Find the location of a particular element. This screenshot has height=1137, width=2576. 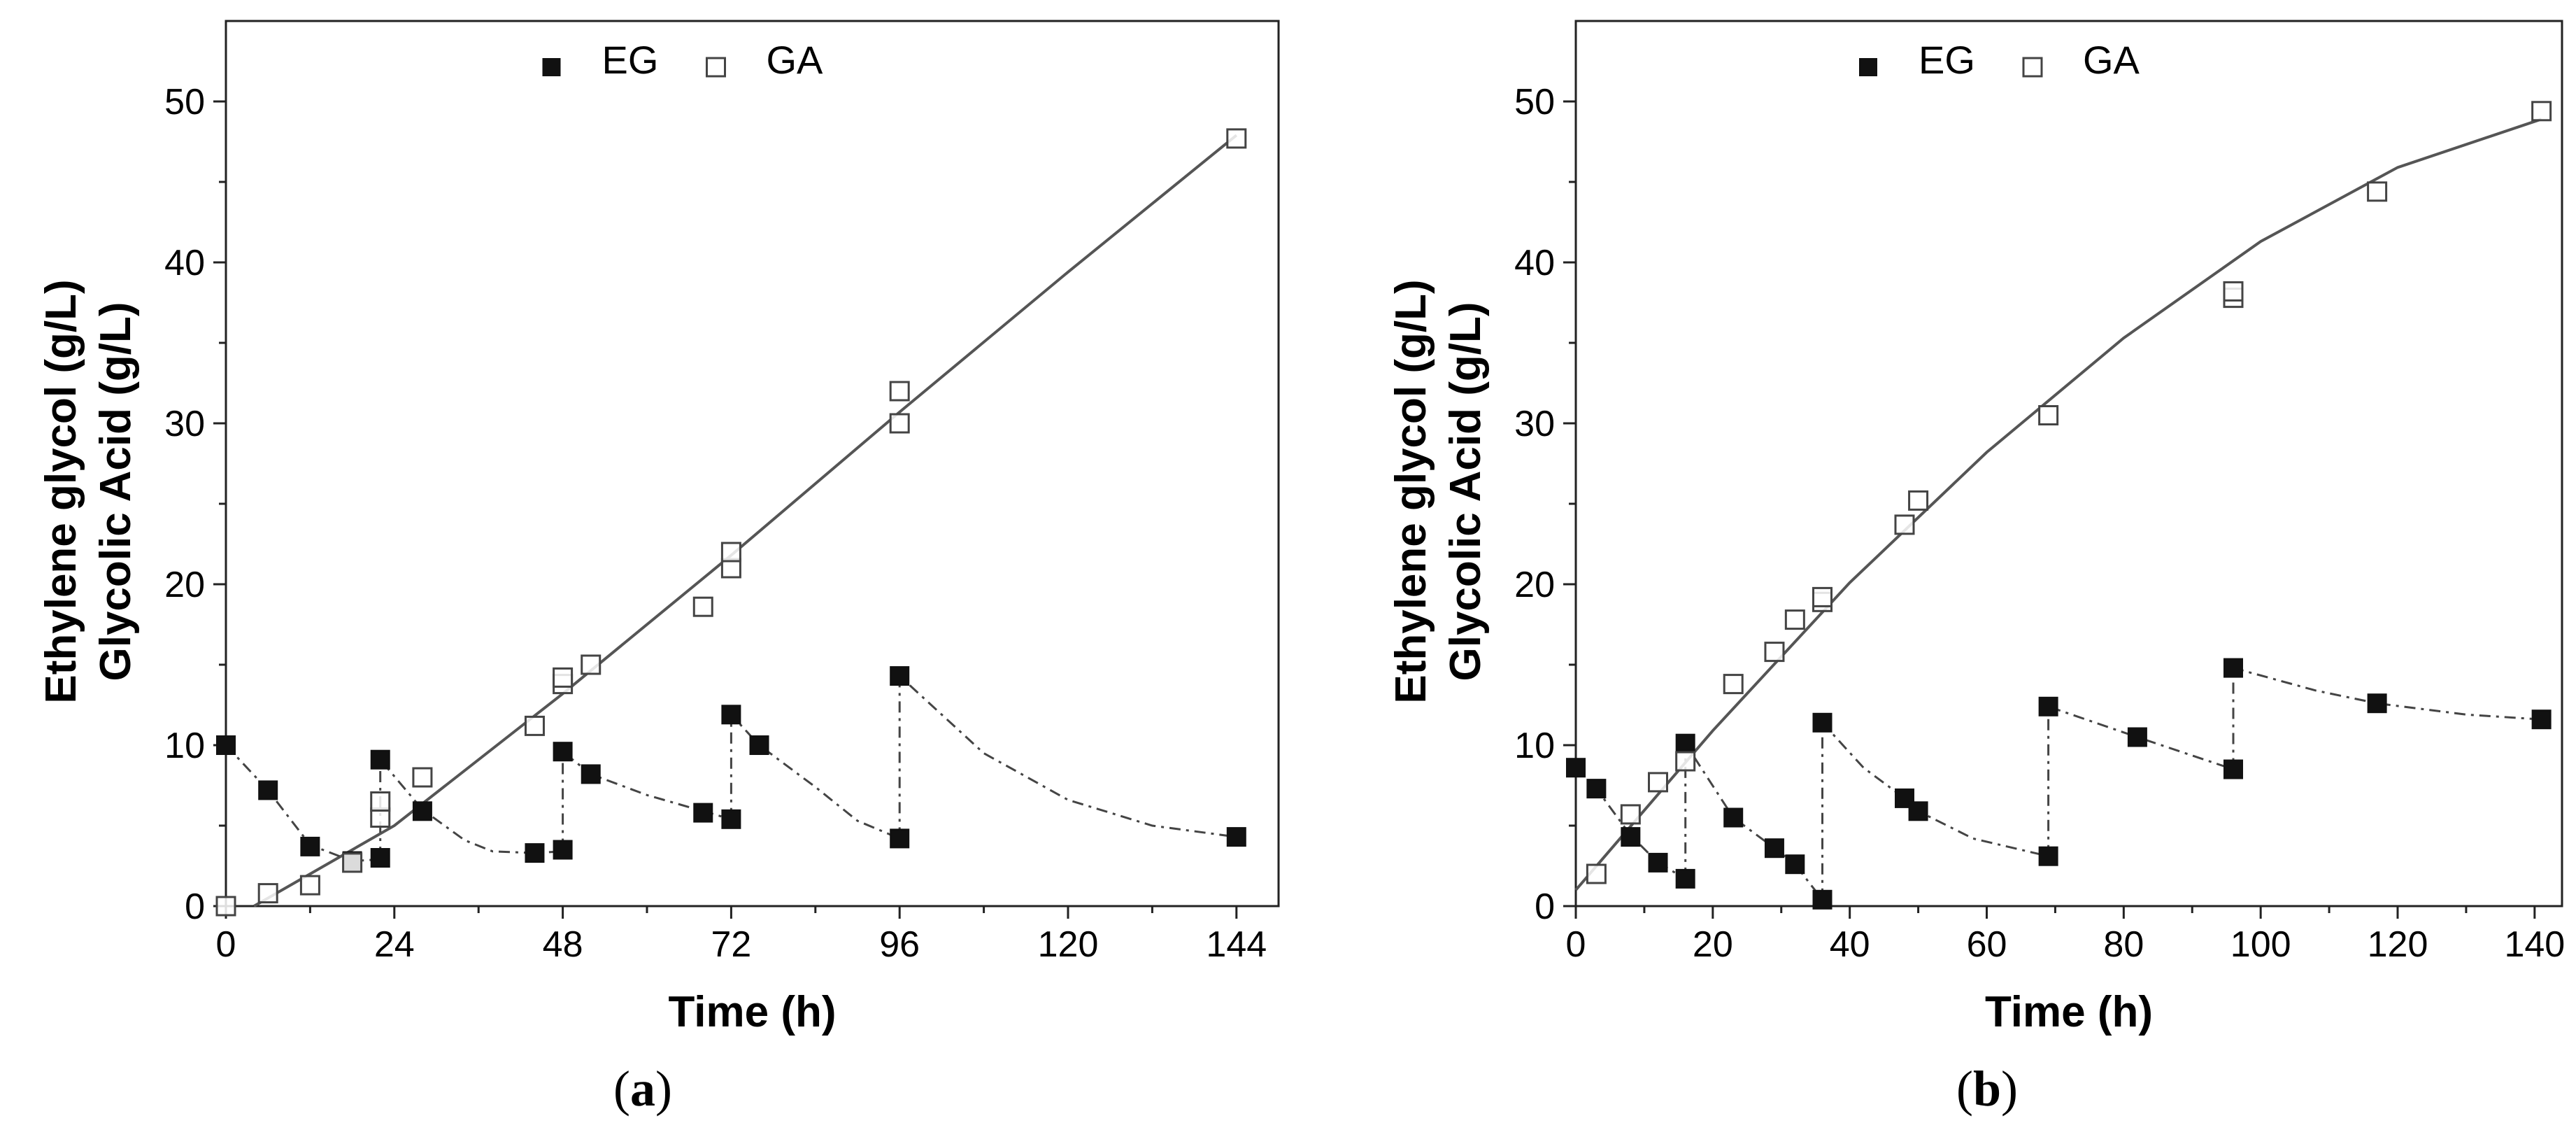

chart-b-ytick-label: 10 is located at coordinates (1534, 746).